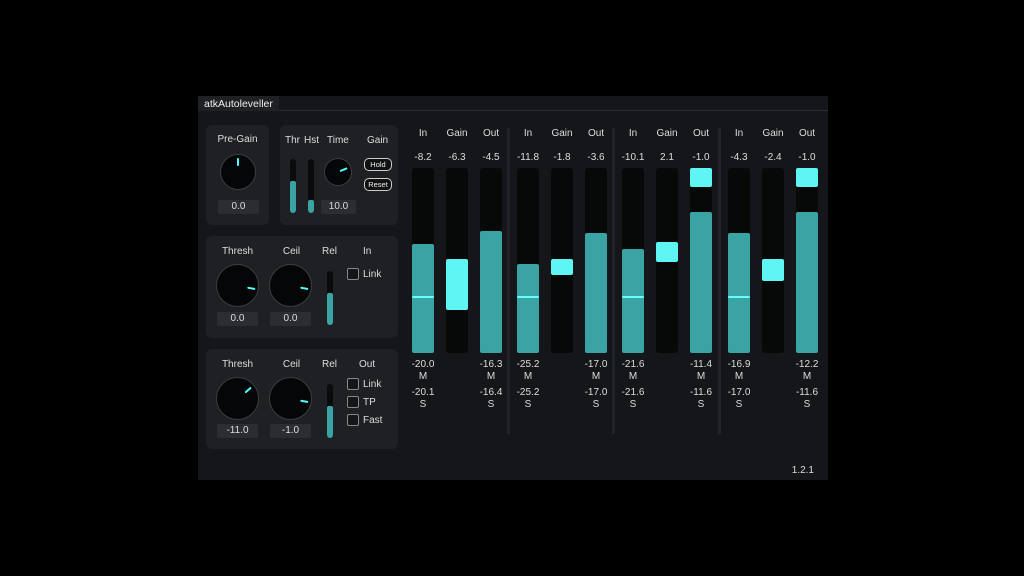  I want to click on out-thresh-label: Thresh, so click(237, 364).